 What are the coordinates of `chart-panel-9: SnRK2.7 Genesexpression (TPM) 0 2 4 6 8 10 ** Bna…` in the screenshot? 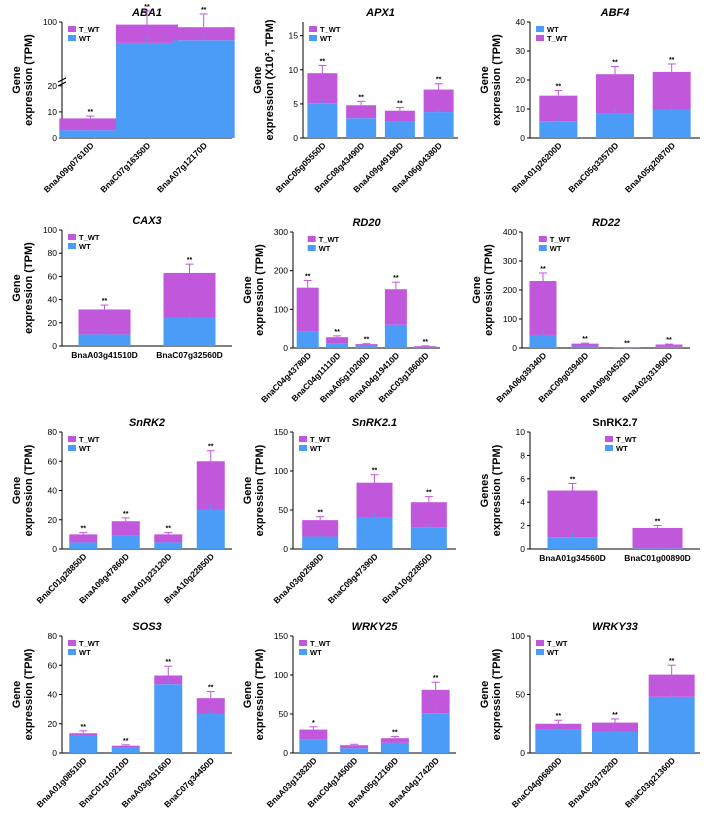 It's located at (589, 490).